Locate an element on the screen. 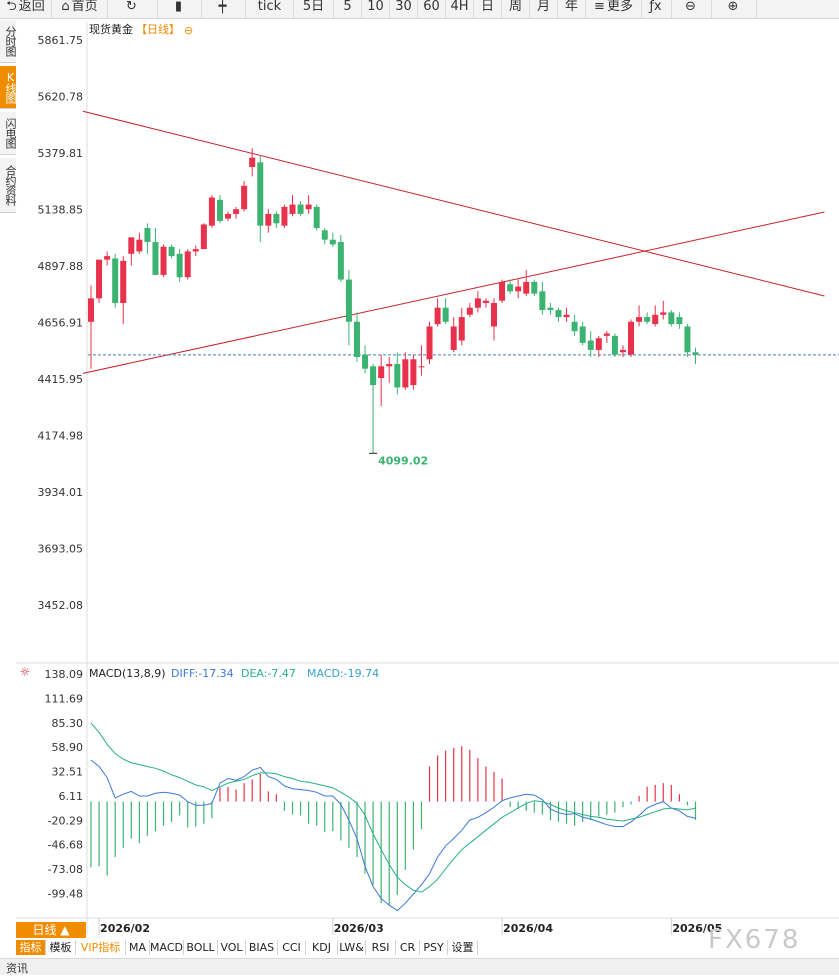  price-tick-label: 4415.95 is located at coordinates (61, 379).